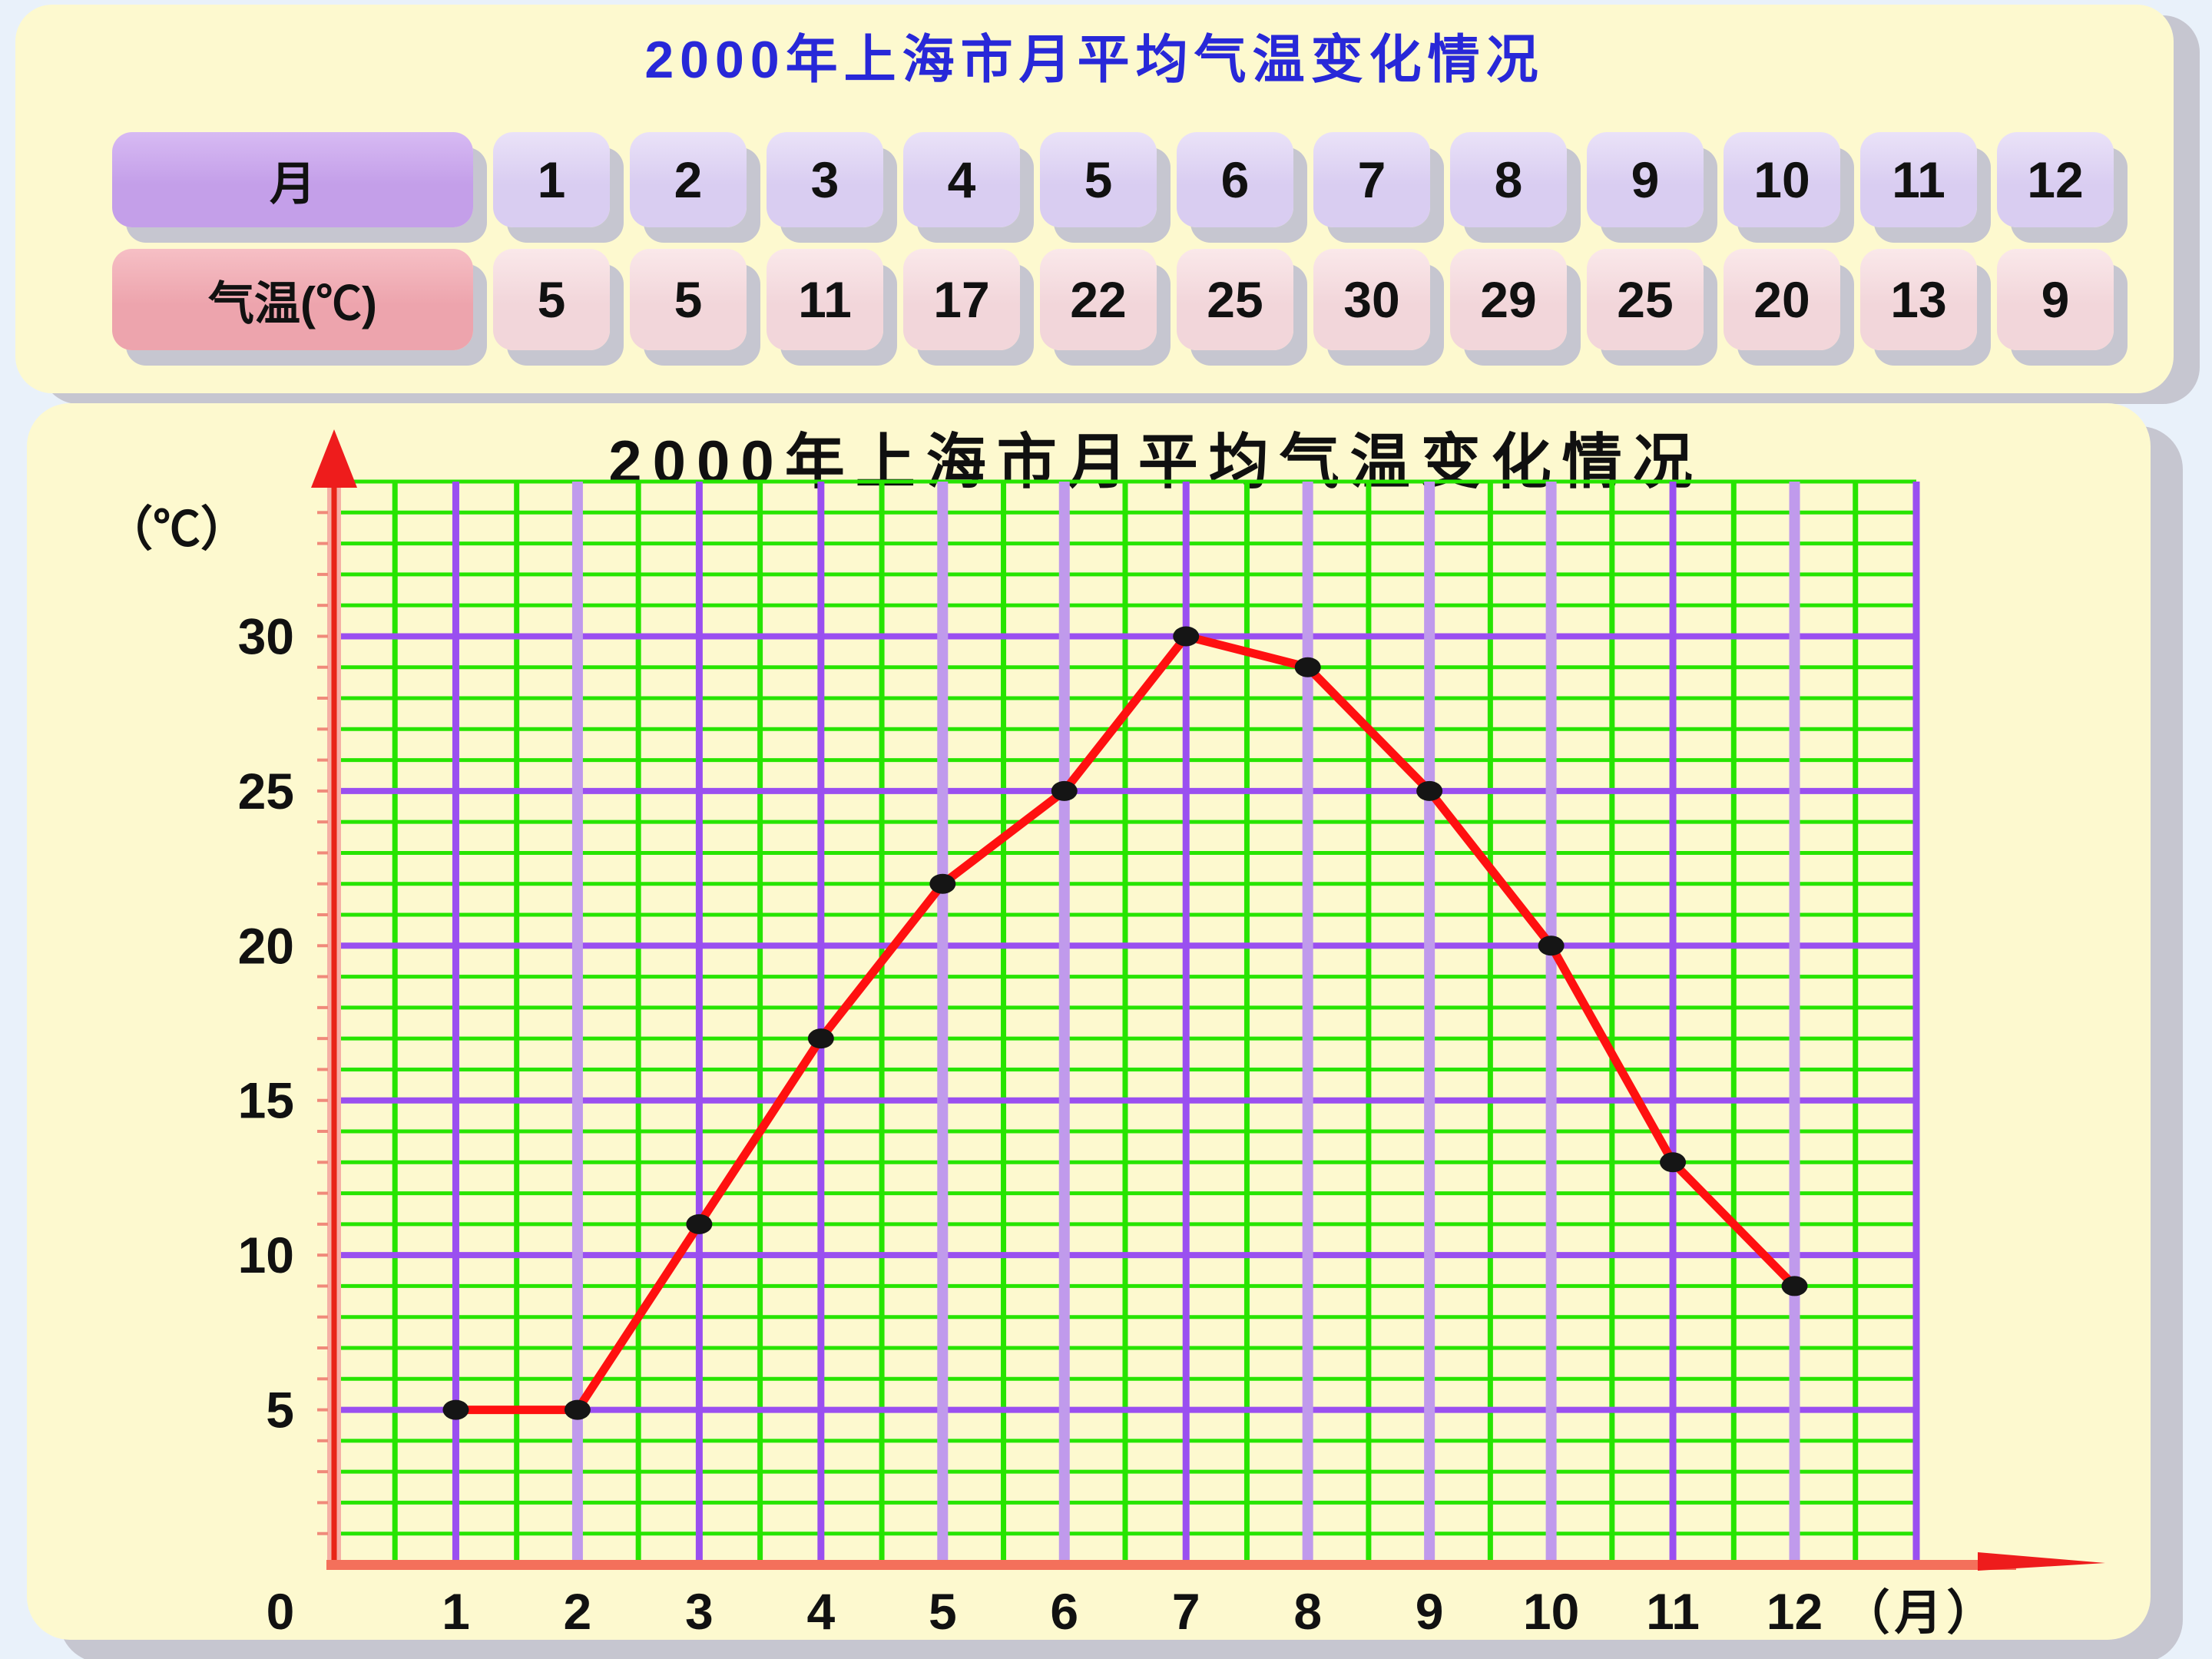 The height and width of the screenshot is (1659, 2212). Describe the element at coordinates (962, 179) in the screenshot. I see `month-cell: 4` at that location.